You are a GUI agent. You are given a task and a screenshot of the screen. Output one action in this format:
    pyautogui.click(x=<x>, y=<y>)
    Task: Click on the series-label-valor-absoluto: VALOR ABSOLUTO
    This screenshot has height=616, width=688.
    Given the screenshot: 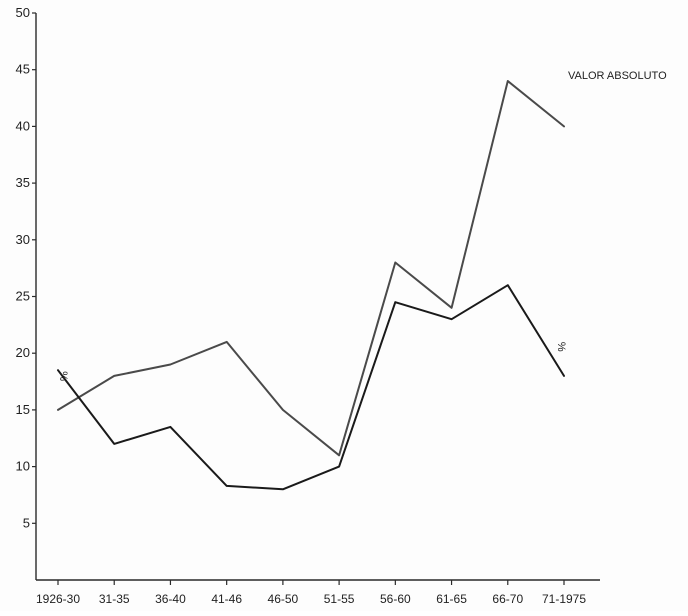 What is the action you would take?
    pyautogui.click(x=617, y=76)
    